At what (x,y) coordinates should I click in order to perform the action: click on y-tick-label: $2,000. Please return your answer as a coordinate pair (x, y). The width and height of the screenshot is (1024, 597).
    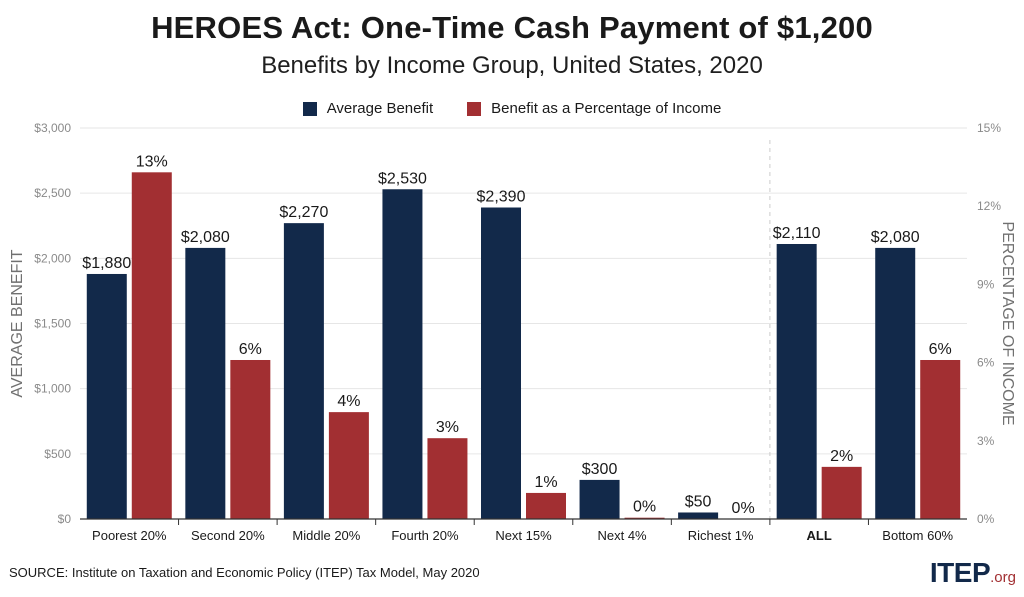
    Looking at the image, I should click on (52, 258).